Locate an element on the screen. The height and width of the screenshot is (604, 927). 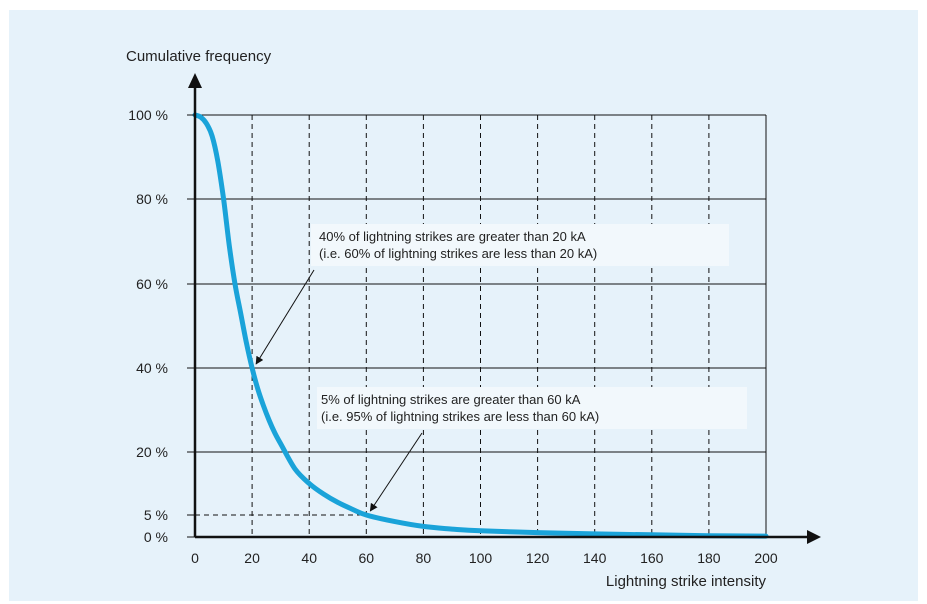
y-tick-labels: 0 % 5 % 20 % 40 % 60 % 80 % 100 % is located at coordinates (161, 326).